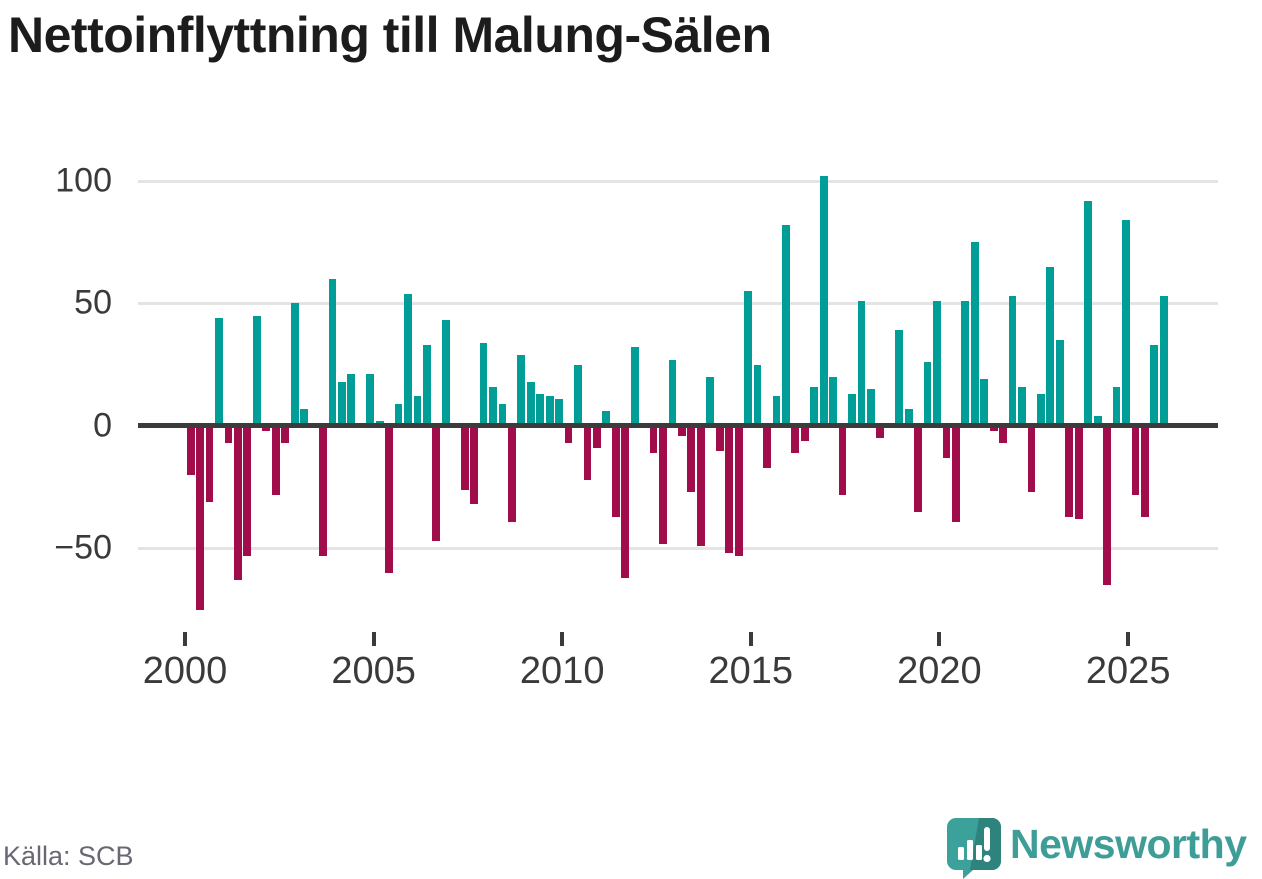 The height and width of the screenshot is (879, 1262). Describe the element at coordinates (852, 410) in the screenshot. I see `bar-2017-Q3` at that location.